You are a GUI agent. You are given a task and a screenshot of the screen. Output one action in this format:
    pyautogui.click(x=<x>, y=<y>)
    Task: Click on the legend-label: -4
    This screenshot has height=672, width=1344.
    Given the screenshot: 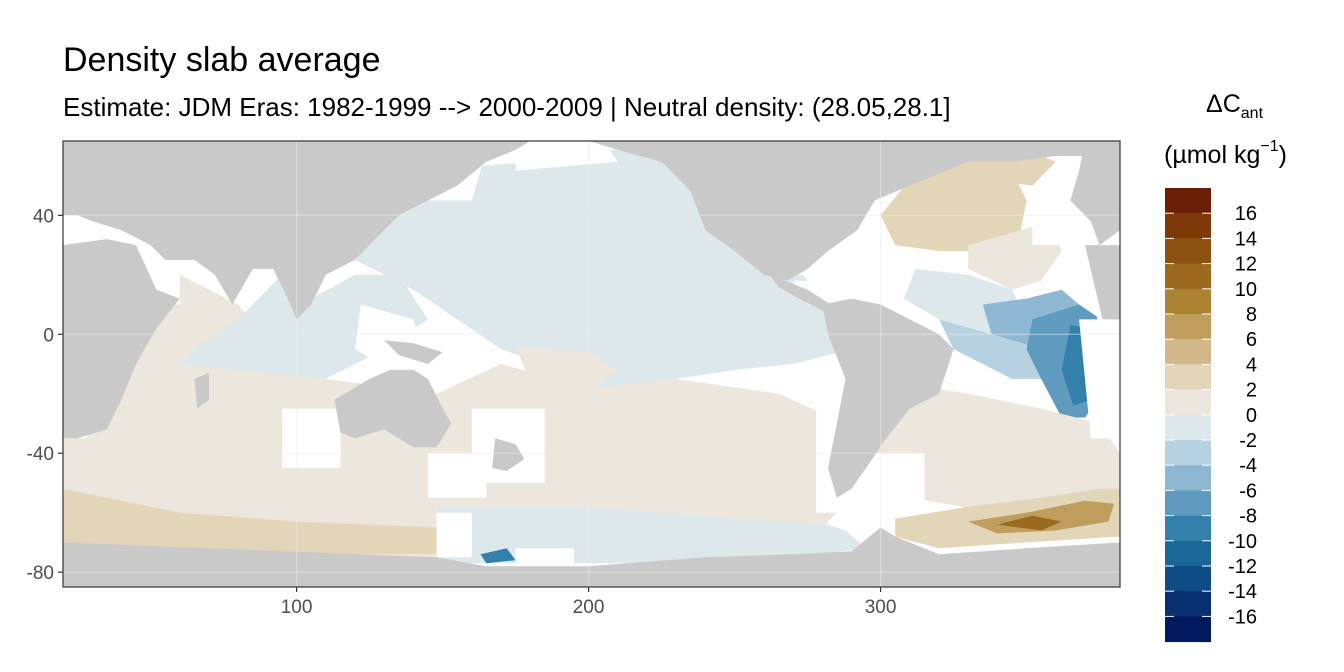 What is the action you would take?
    pyautogui.click(x=1248, y=466)
    